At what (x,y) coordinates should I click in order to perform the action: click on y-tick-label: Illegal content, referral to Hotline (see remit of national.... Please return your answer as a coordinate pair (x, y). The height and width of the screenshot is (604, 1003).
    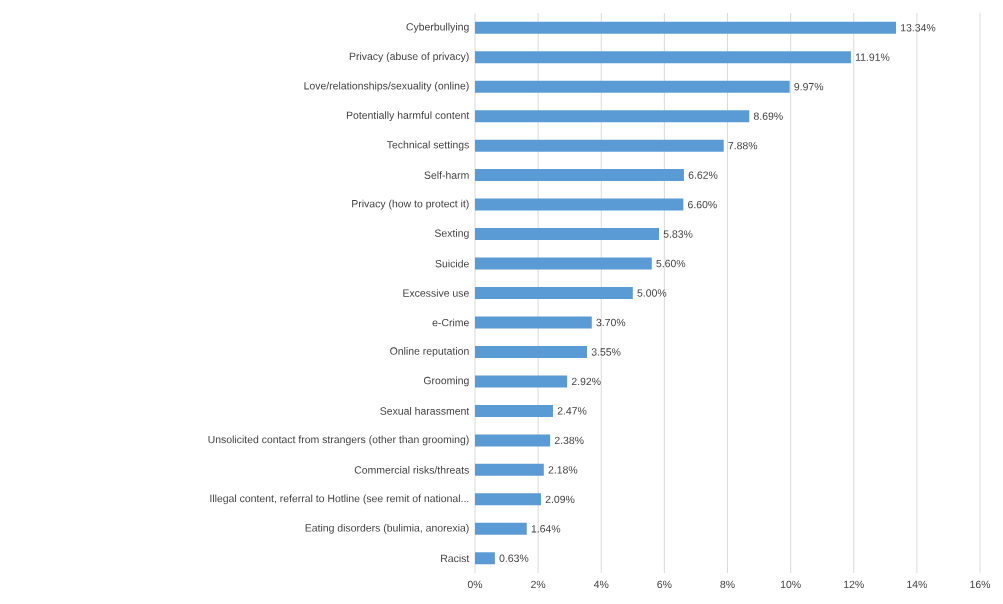
    Looking at the image, I should click on (339, 499).